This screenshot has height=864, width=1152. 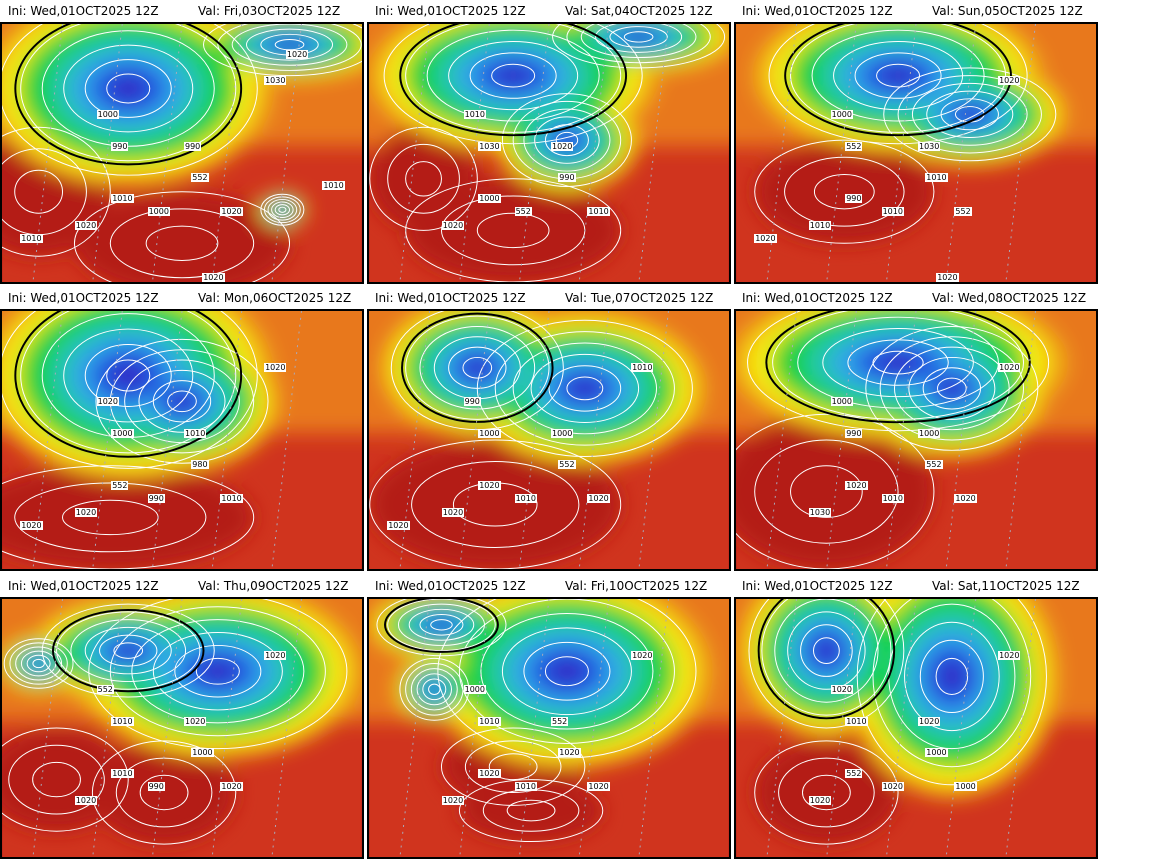 What do you see at coordinates (639, 298) in the screenshot?
I see `valid-time: Val: Tue,07OCT2025 12Z` at bounding box center [639, 298].